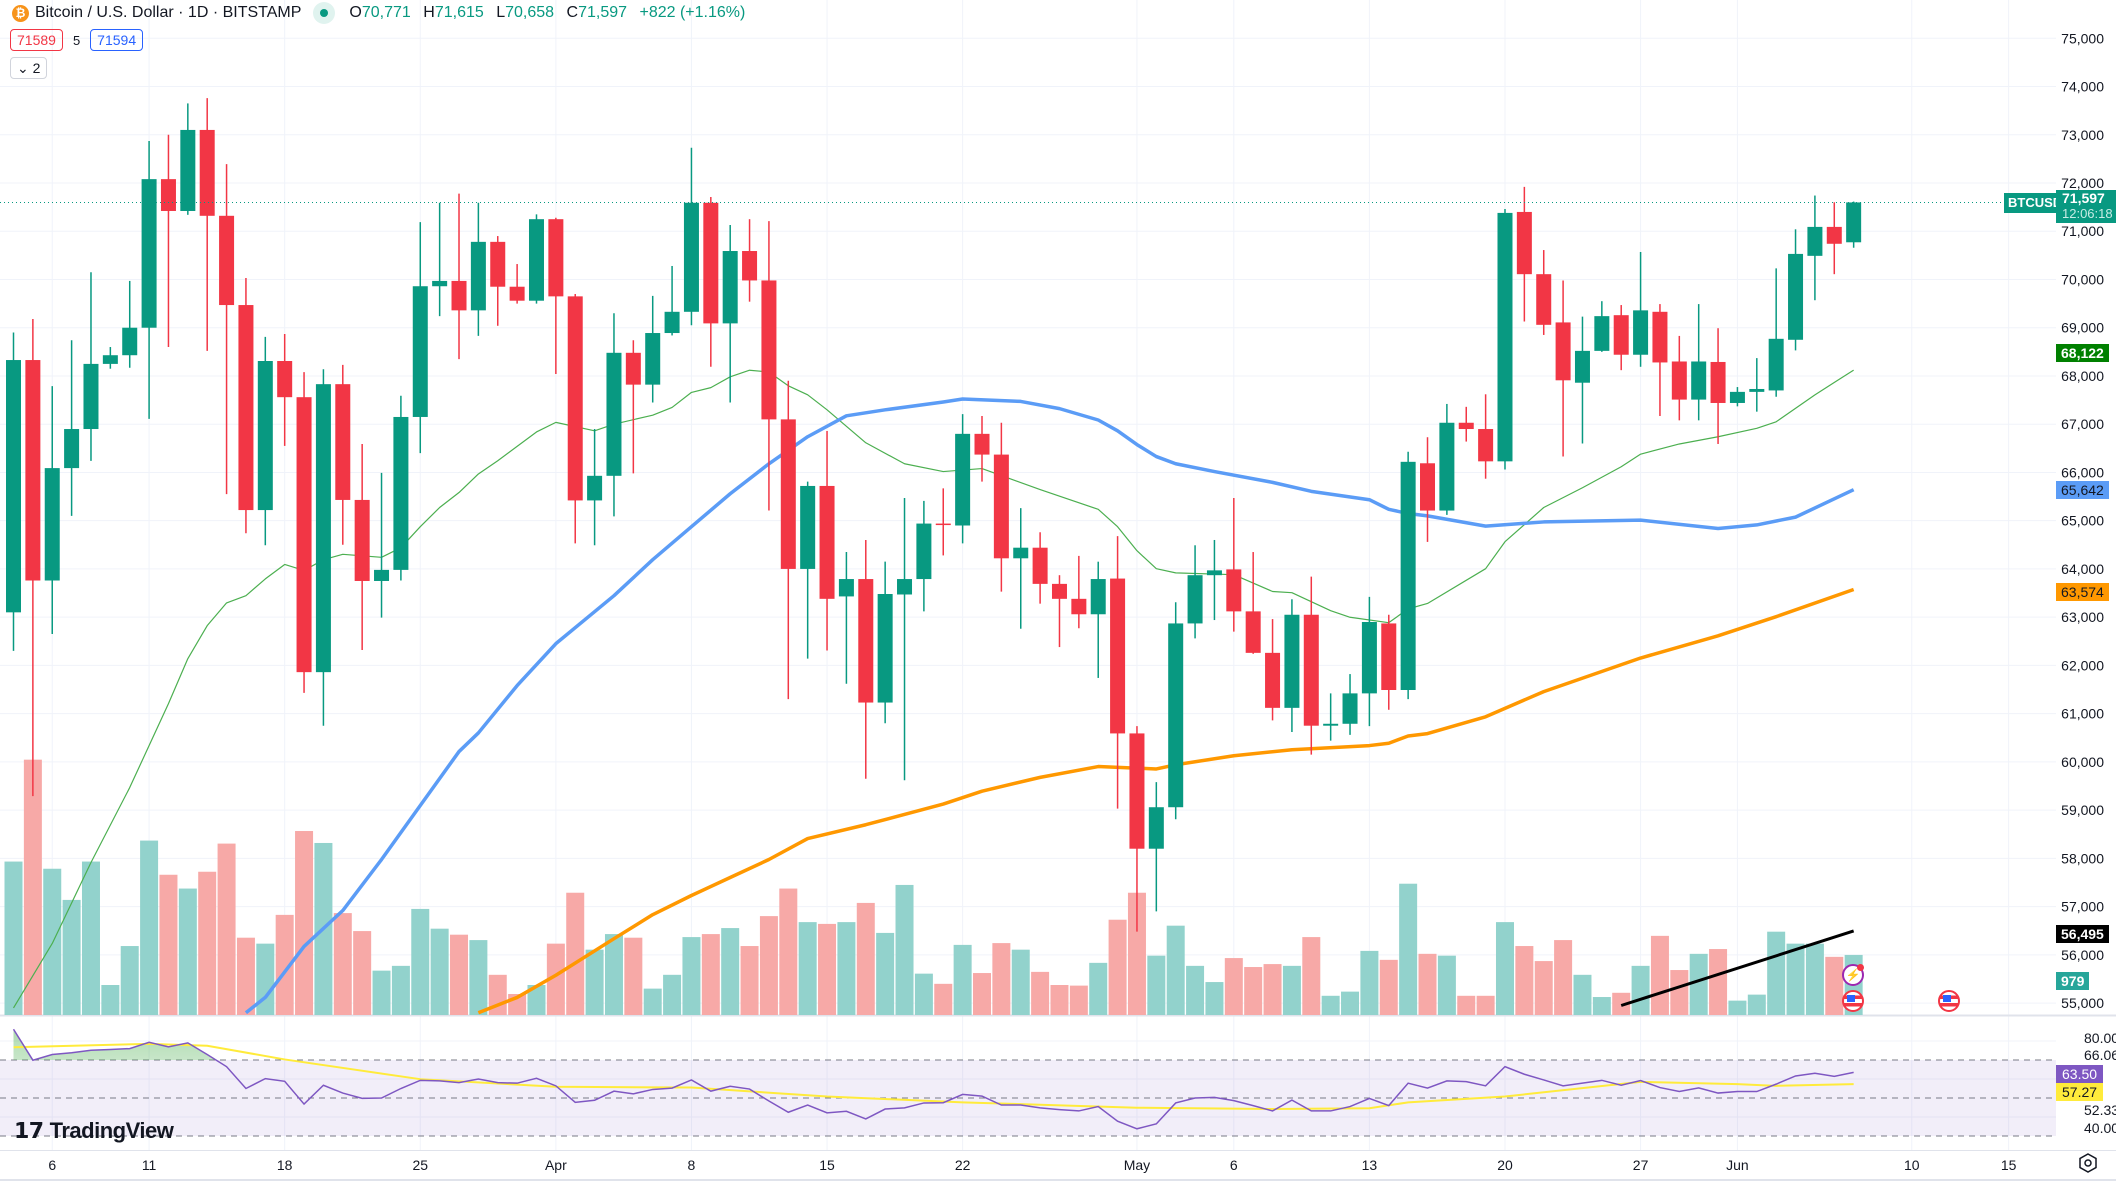  Describe the element at coordinates (2082, 858) in the screenshot. I see `price-axis-label: 58,000` at that location.